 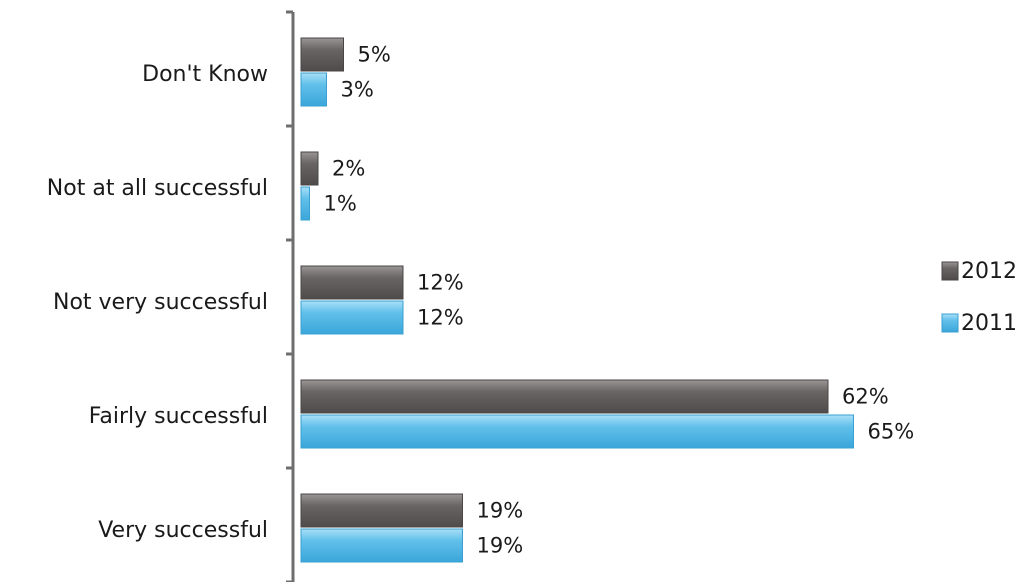 I want to click on data-label: 62%, so click(x=865, y=397).